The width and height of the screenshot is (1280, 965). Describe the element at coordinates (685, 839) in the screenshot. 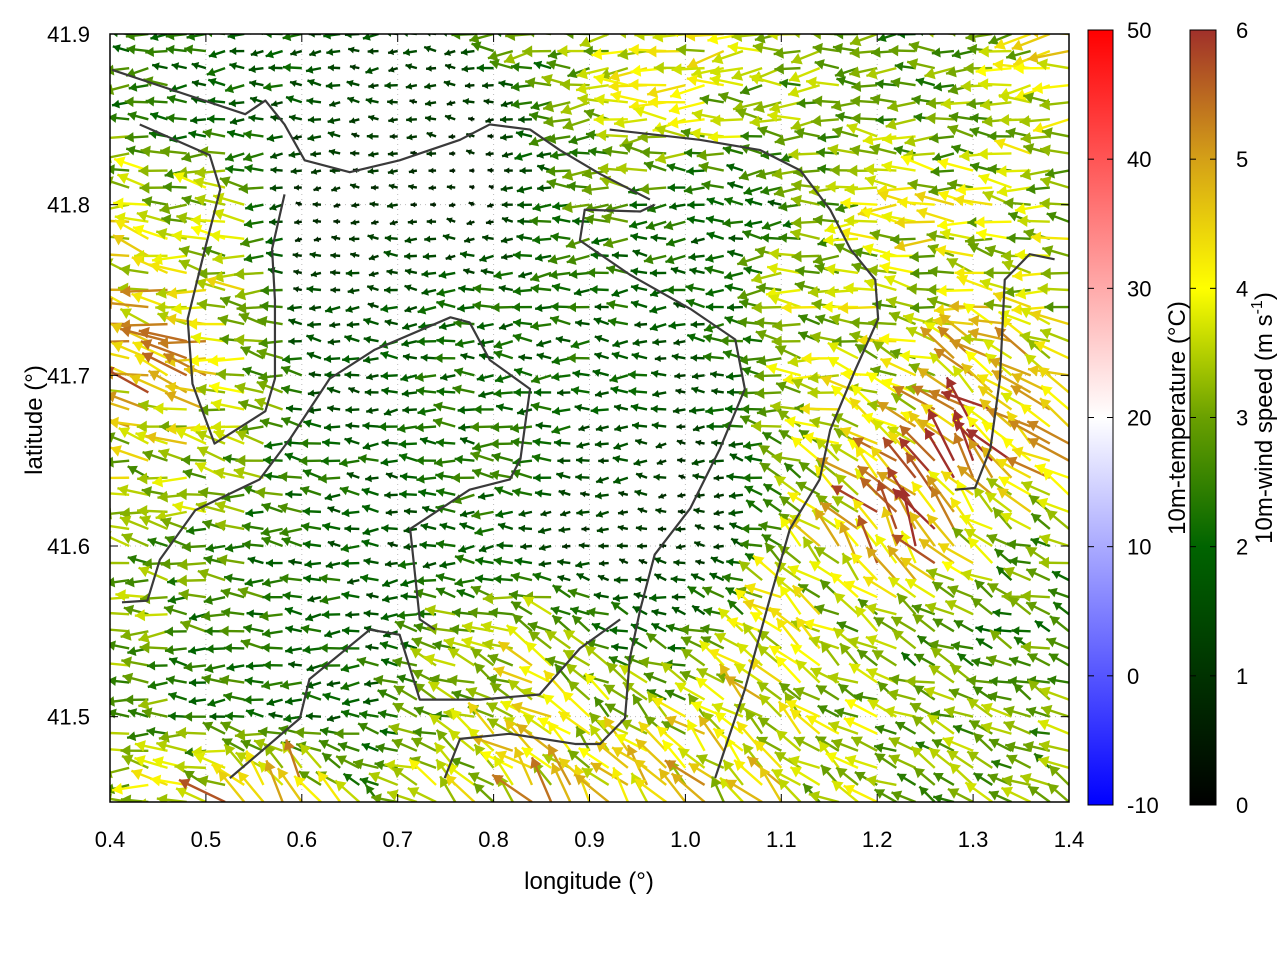

I see `x-tick-label: 1.0` at that location.